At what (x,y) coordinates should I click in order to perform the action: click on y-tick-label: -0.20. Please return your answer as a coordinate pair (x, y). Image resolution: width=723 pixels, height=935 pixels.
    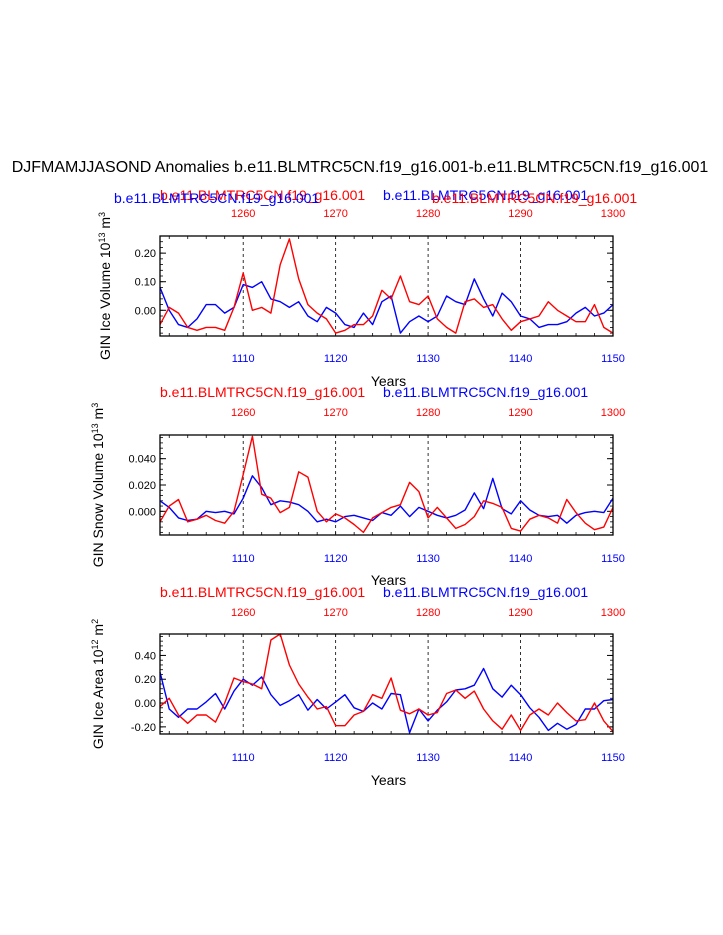
    Looking at the image, I should click on (143, 728).